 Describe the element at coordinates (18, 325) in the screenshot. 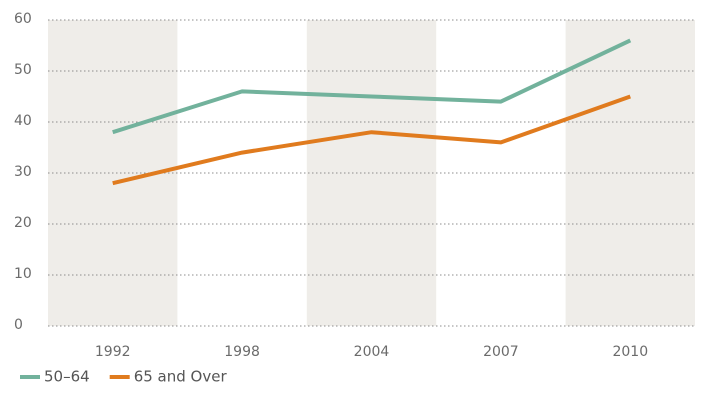

I see `y-tick-label: 0` at that location.